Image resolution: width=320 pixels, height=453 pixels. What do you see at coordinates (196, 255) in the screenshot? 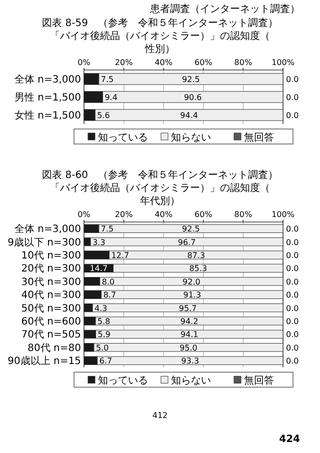
I see `data-label: 87.3` at bounding box center [196, 255].